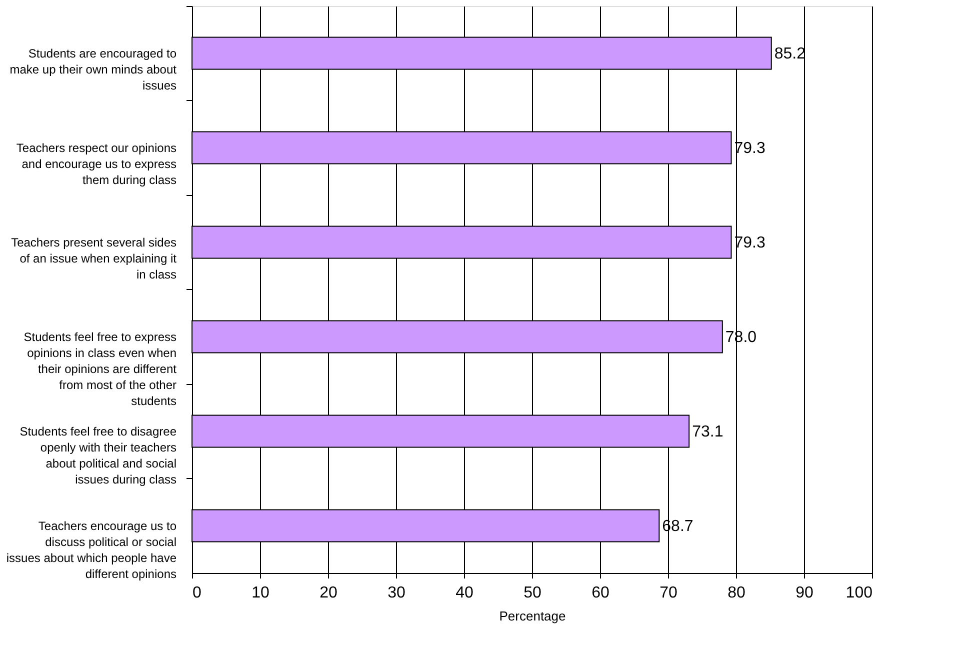  Describe the element at coordinates (94, 258) in the screenshot. I see `y-tick-label: Teachers present several sides of an issue when explaining it in class` at that location.